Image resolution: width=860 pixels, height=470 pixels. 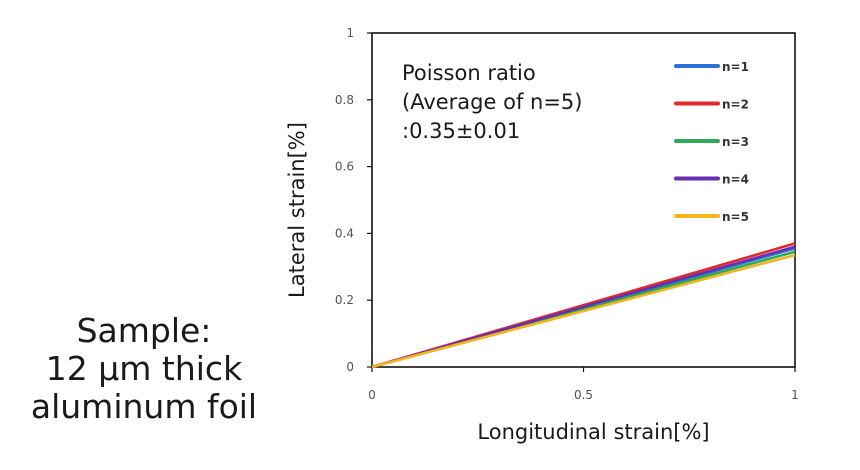 I want to click on legend-label: n=4, so click(x=735, y=180).